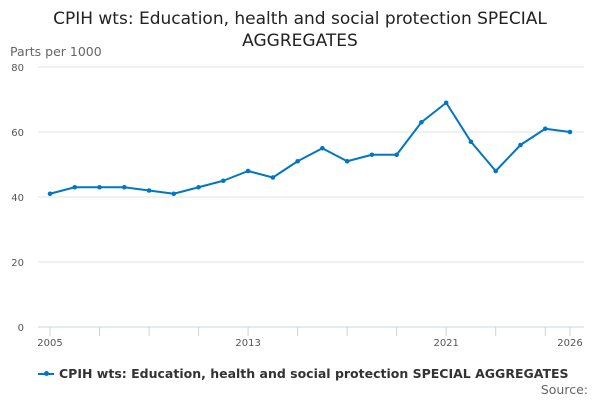 Image resolution: width=600 pixels, height=400 pixels. I want to click on y-tick-label: 40, so click(17, 198).